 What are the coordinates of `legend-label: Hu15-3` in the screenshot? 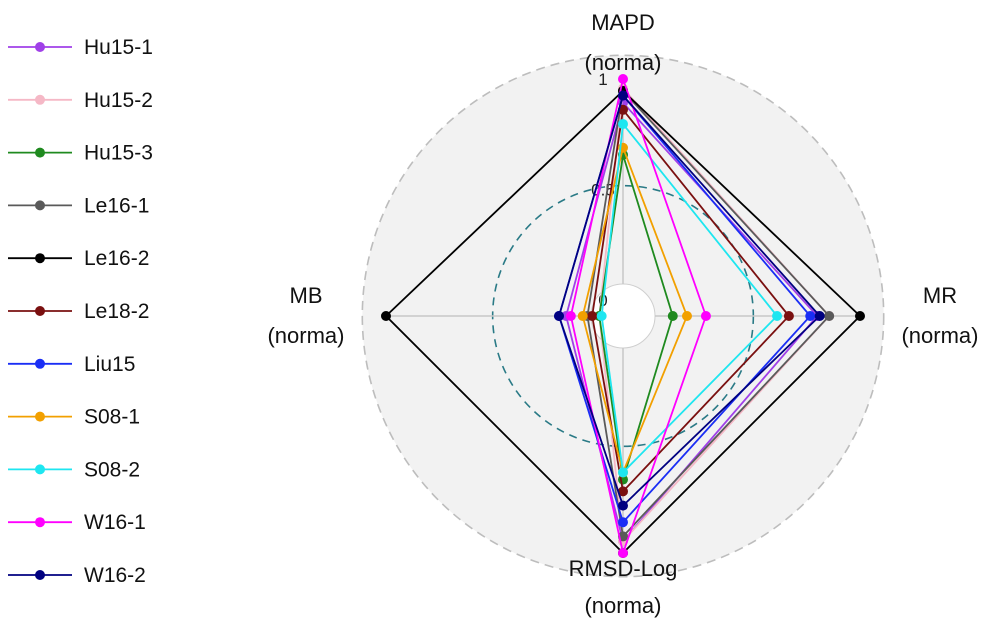 It's located at (118, 153).